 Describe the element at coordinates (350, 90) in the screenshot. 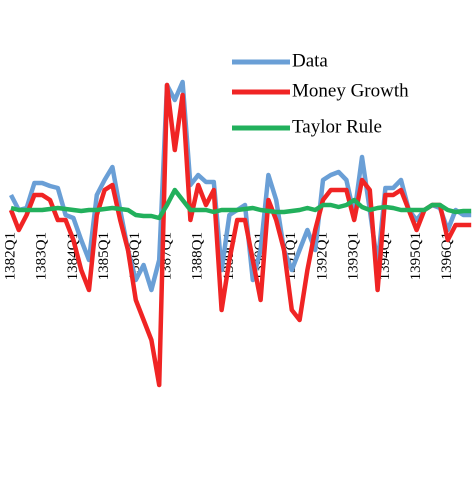

I see `legend-label: Money Growth` at that location.